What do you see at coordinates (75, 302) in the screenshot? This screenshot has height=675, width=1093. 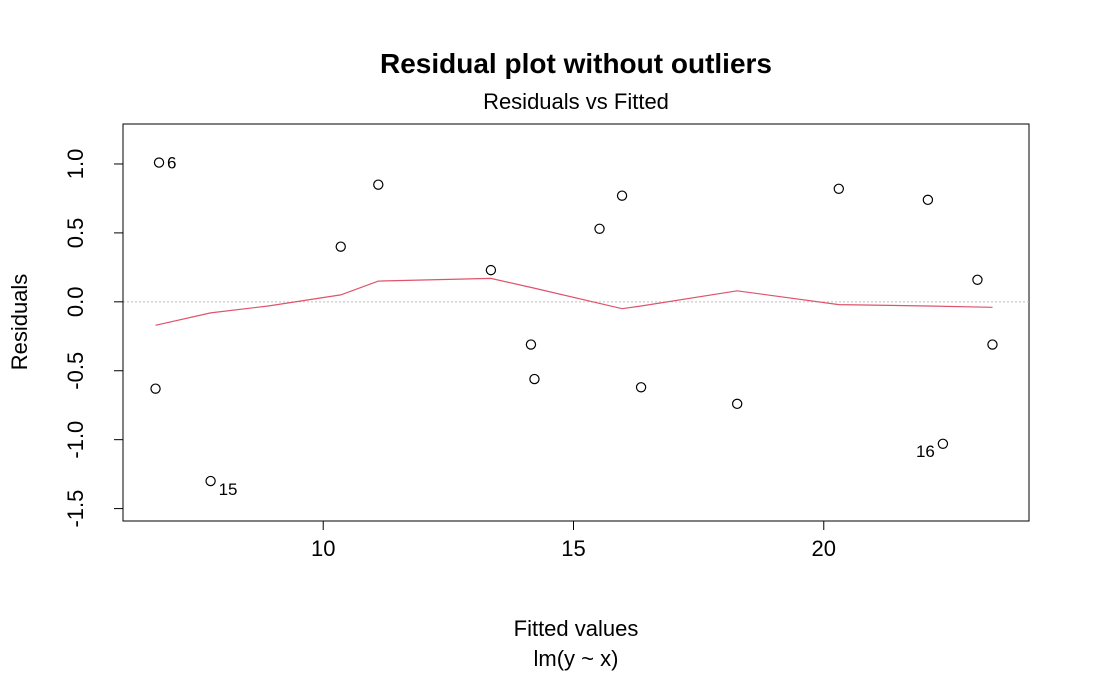 I see `y-tick-label: 0.0` at bounding box center [75, 302].